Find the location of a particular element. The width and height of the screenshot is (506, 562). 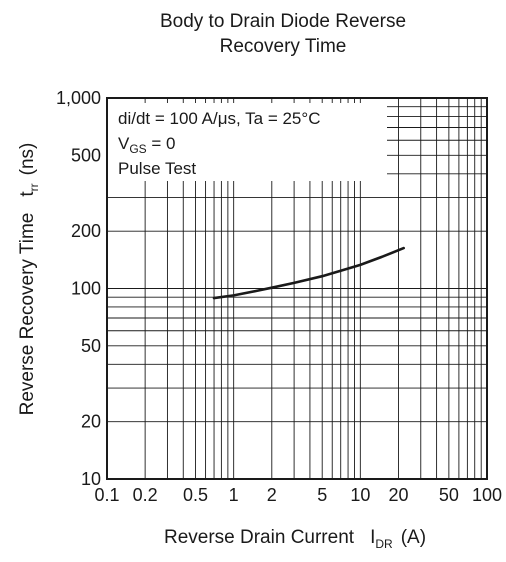

y-tick-labels: 10 20 50 100 200 500 1,000 is located at coordinates (78, 288).